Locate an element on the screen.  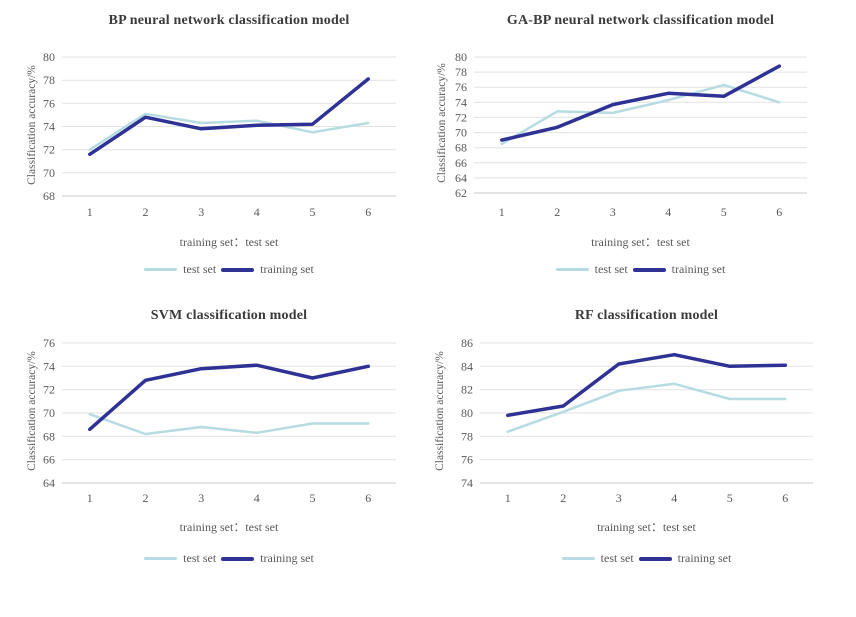
chart-title: SVM classification model is located at coordinates (229, 315).